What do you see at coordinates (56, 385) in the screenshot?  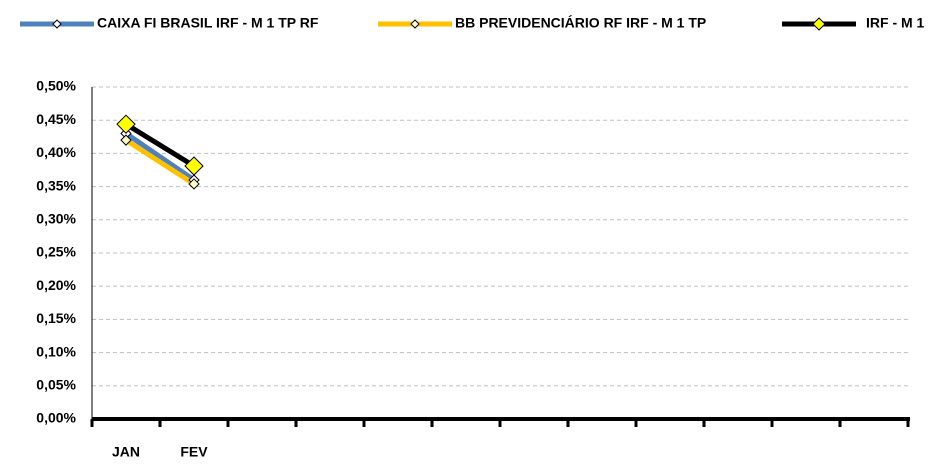 I see `y-tick-label: 0,05%` at bounding box center [56, 385].